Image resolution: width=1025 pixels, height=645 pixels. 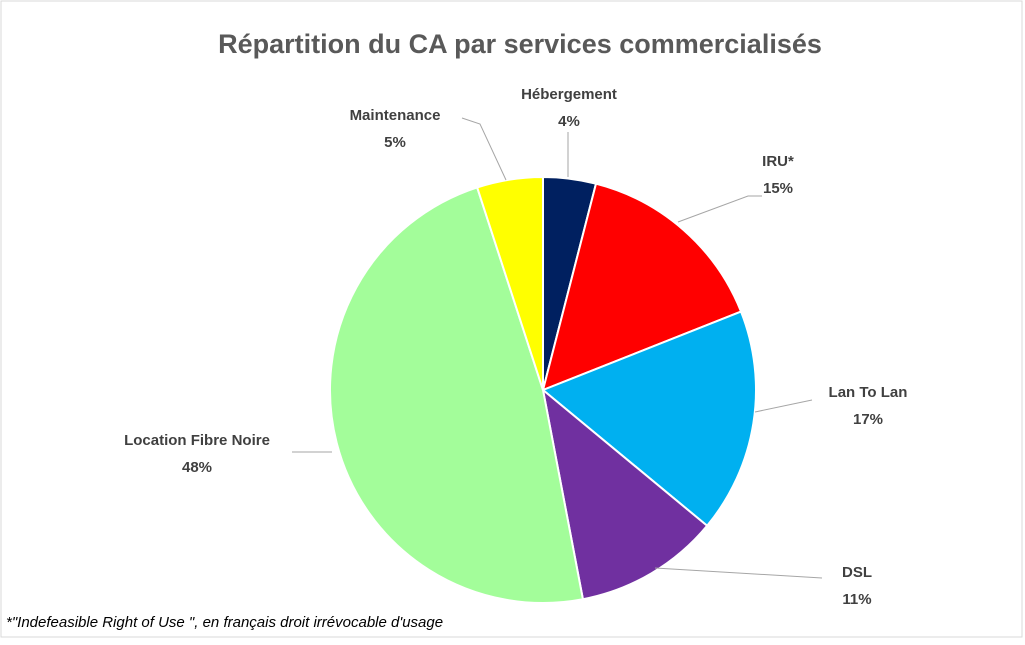 I want to click on category-label: DSL, so click(x=857, y=572).